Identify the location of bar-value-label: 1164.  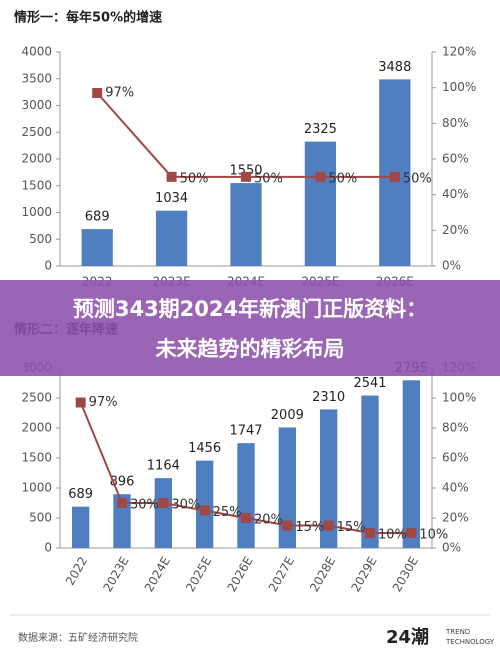
(163, 466).